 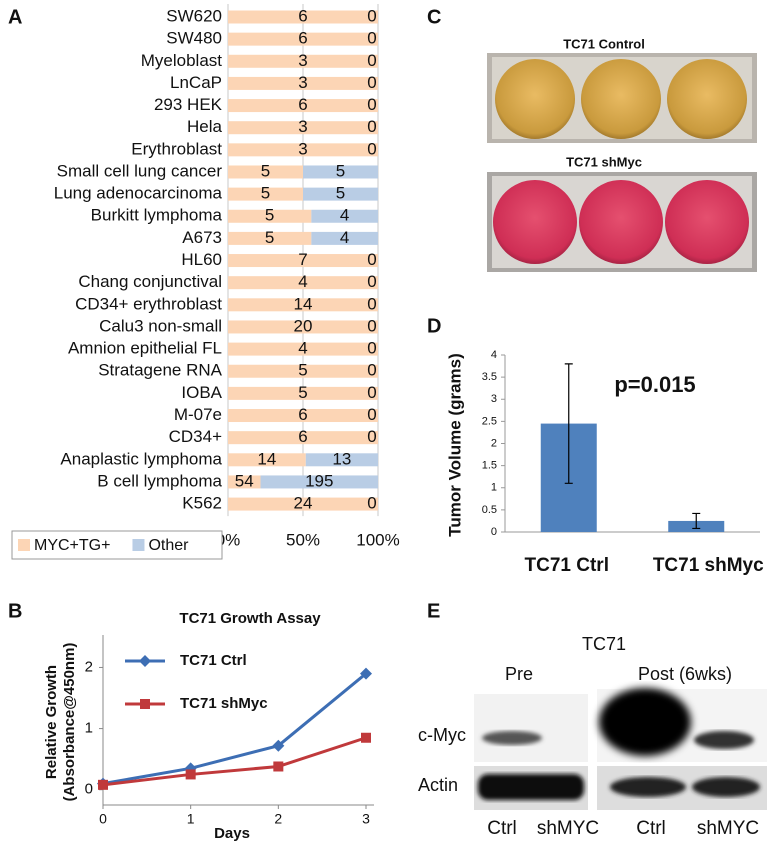 What do you see at coordinates (198, 414) in the screenshot?
I see `category-label: M-07e` at bounding box center [198, 414].